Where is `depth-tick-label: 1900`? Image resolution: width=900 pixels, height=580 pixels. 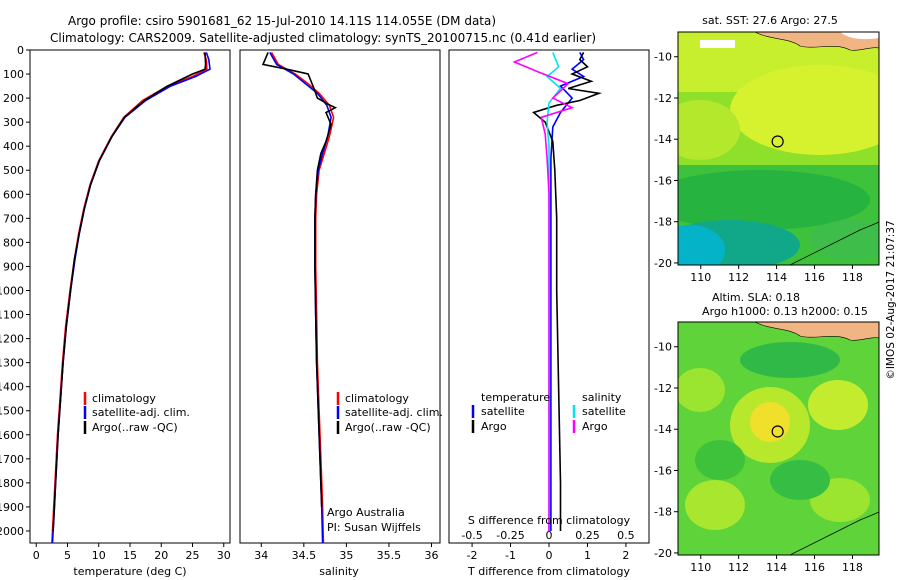 depth-tick-label: 1900 is located at coordinates (12, 507).